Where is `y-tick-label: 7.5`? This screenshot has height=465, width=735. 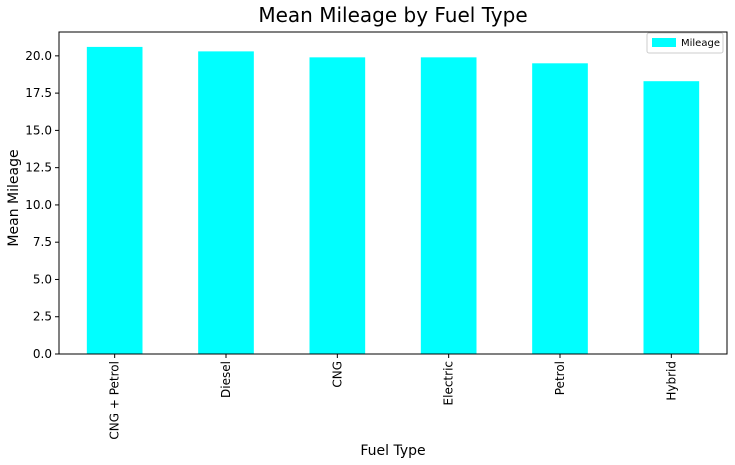 y-tick-label: 7.5 is located at coordinates (42, 242).